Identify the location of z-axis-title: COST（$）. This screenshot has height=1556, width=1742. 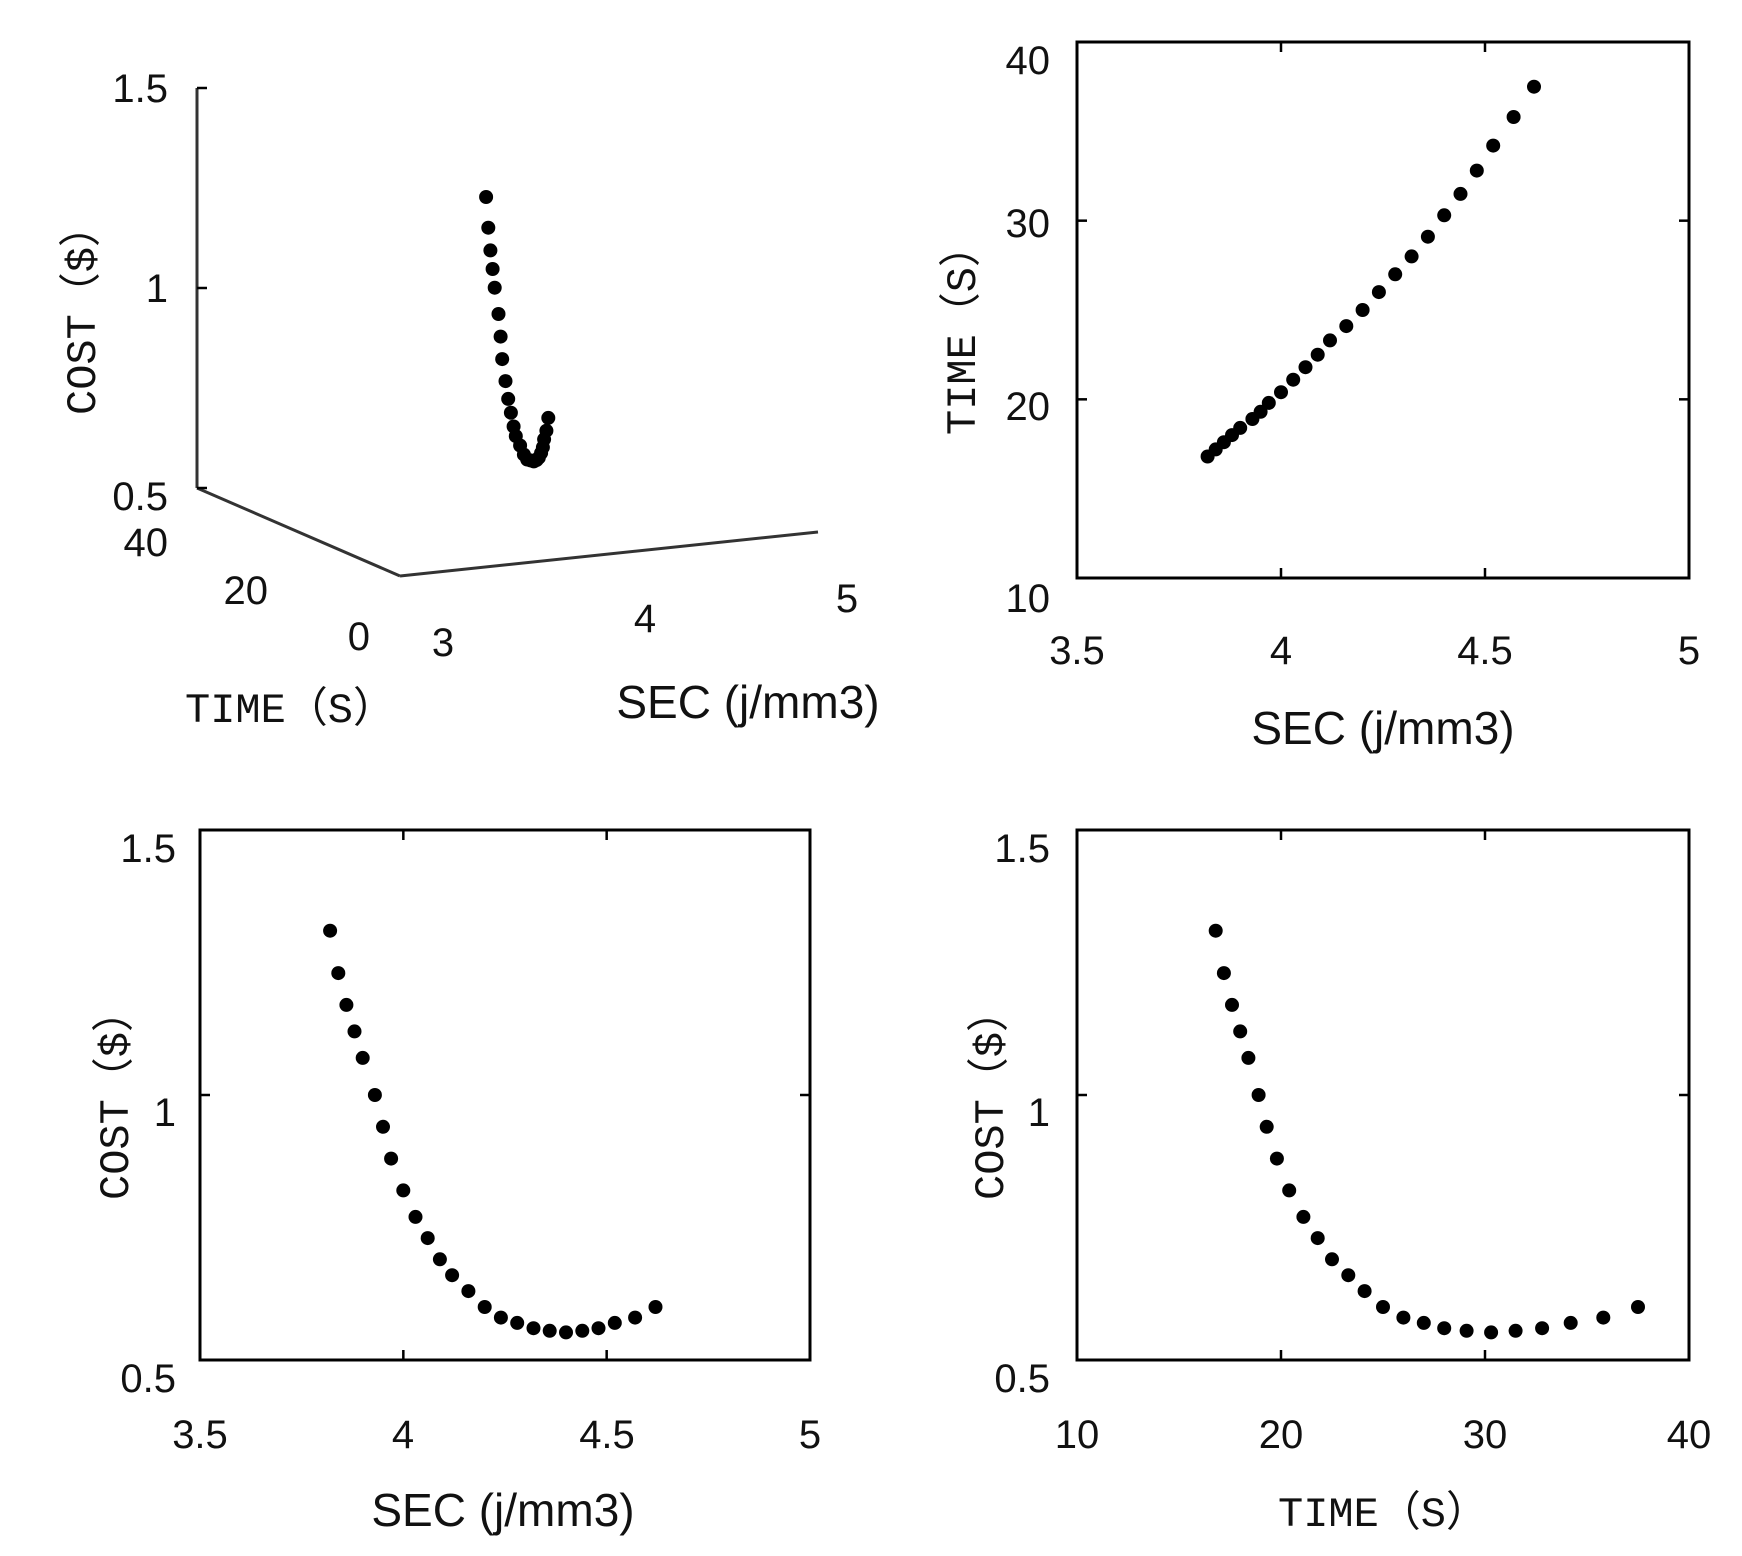
(83, 310).